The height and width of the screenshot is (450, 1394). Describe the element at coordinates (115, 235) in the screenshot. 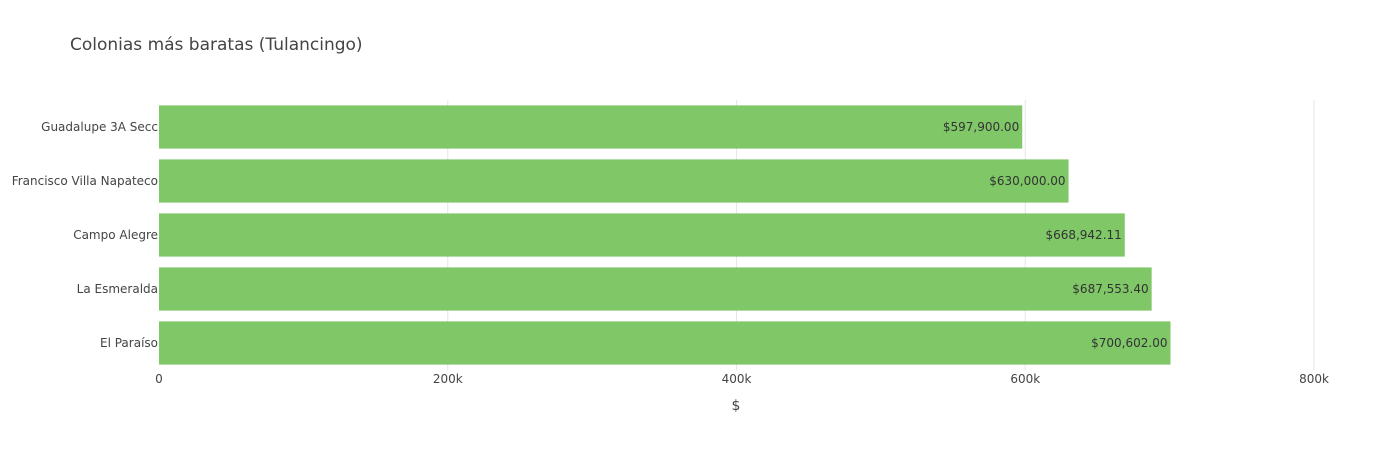

I see `y-tick-label: Campo Alegre` at that location.